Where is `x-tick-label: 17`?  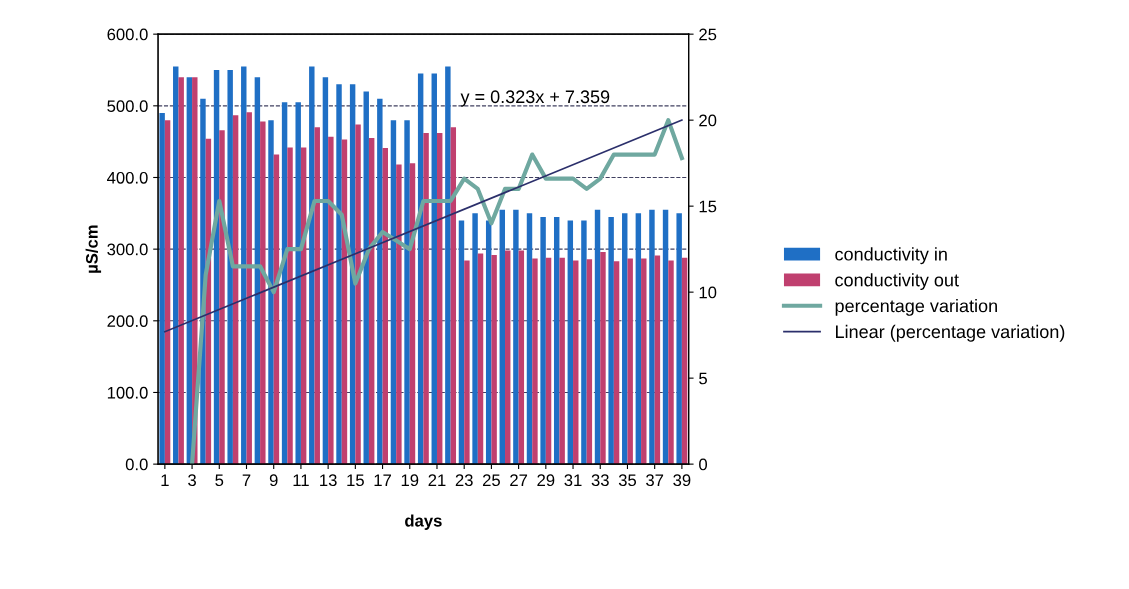
x-tick-label: 17 is located at coordinates (382, 480).